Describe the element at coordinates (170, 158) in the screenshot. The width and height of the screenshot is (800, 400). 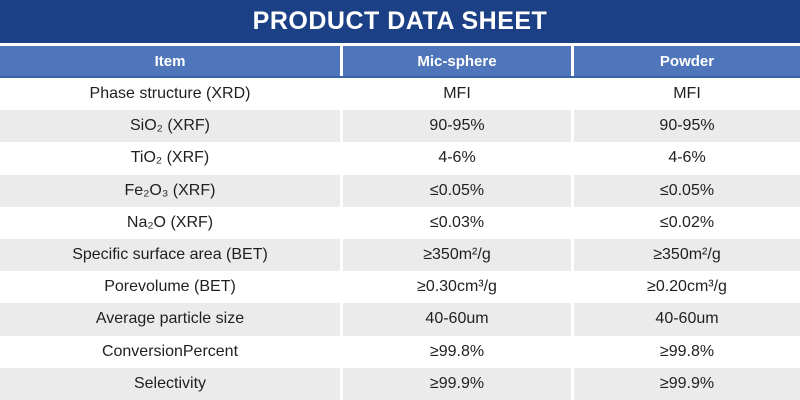
I see `item-cell: TiO₂ (XRF)` at that location.